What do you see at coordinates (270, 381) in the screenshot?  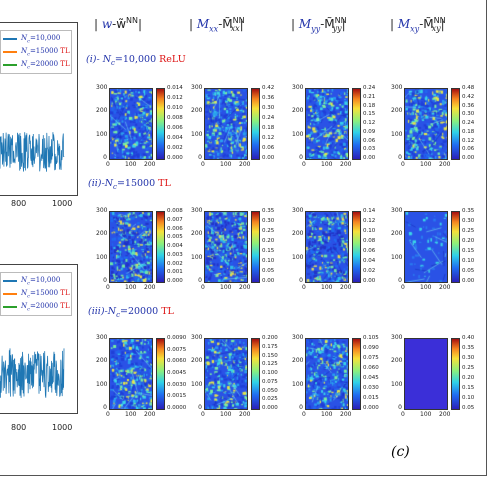 I see `colorbar-tick: 0.075` at bounding box center [270, 381].